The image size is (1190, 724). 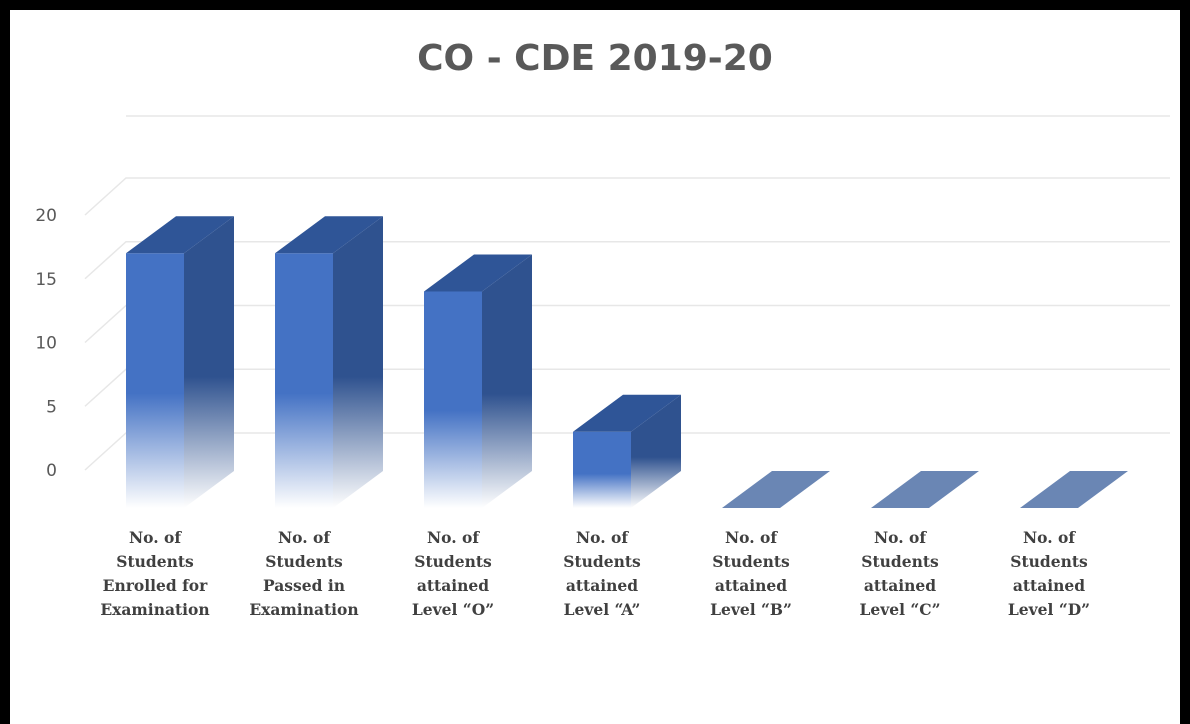 What do you see at coordinates (1049, 574) in the screenshot?
I see `x-category-label: No. of Students attained Level “D”` at bounding box center [1049, 574].